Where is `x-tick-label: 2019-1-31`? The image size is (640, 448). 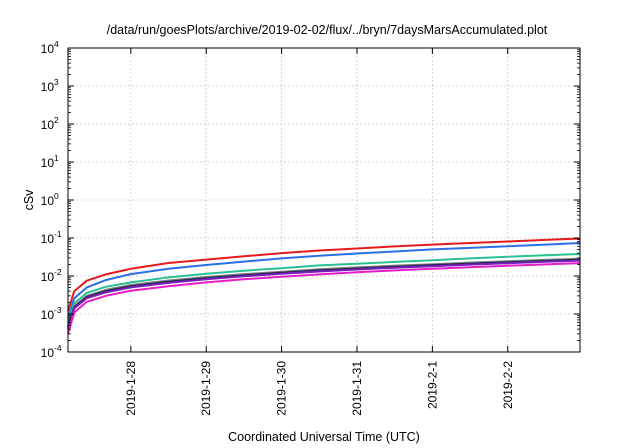 x-tick-label: 2019-1-31 is located at coordinates (357, 388).